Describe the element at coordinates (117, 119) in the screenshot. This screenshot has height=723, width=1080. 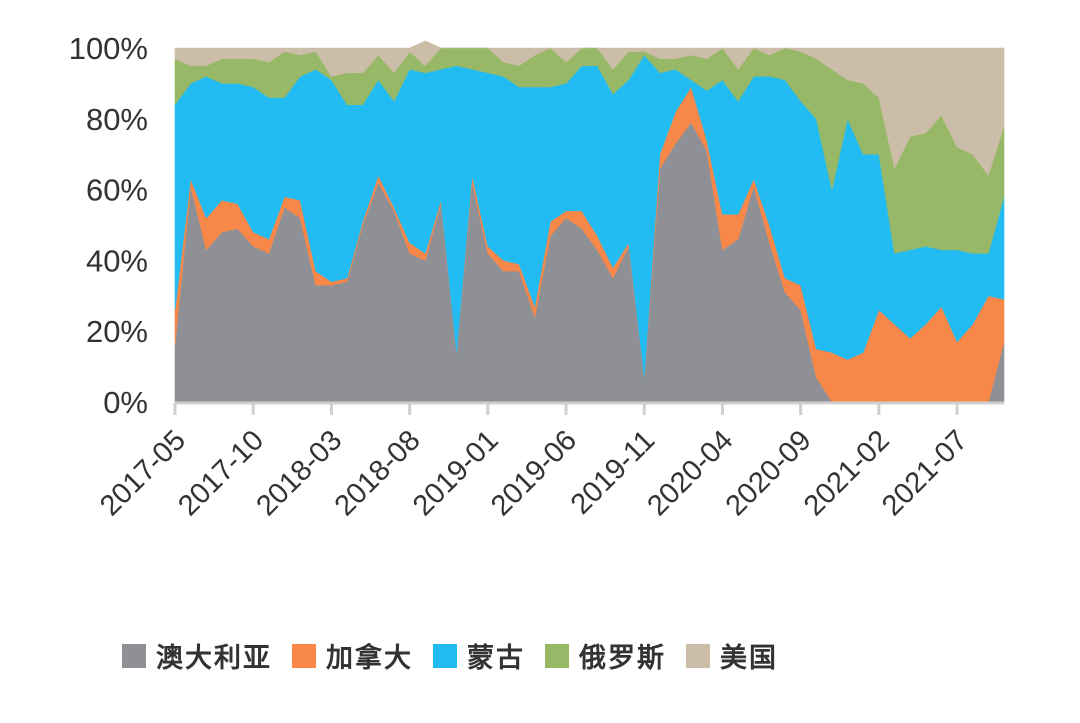
I see `y-tick-label: 80%` at that location.